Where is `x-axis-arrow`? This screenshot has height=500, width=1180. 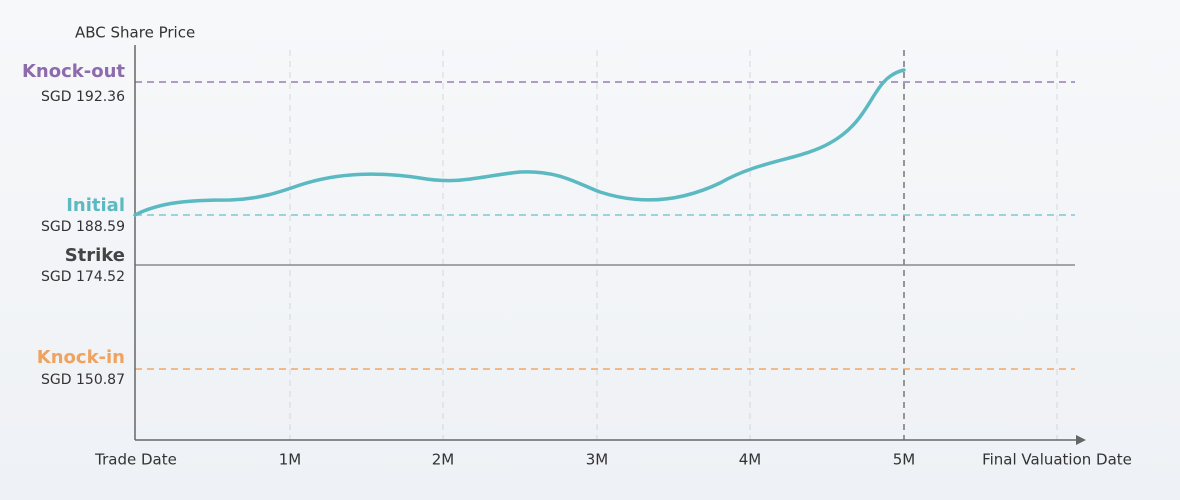
x-axis-arrow is located at coordinates (1081, 440).